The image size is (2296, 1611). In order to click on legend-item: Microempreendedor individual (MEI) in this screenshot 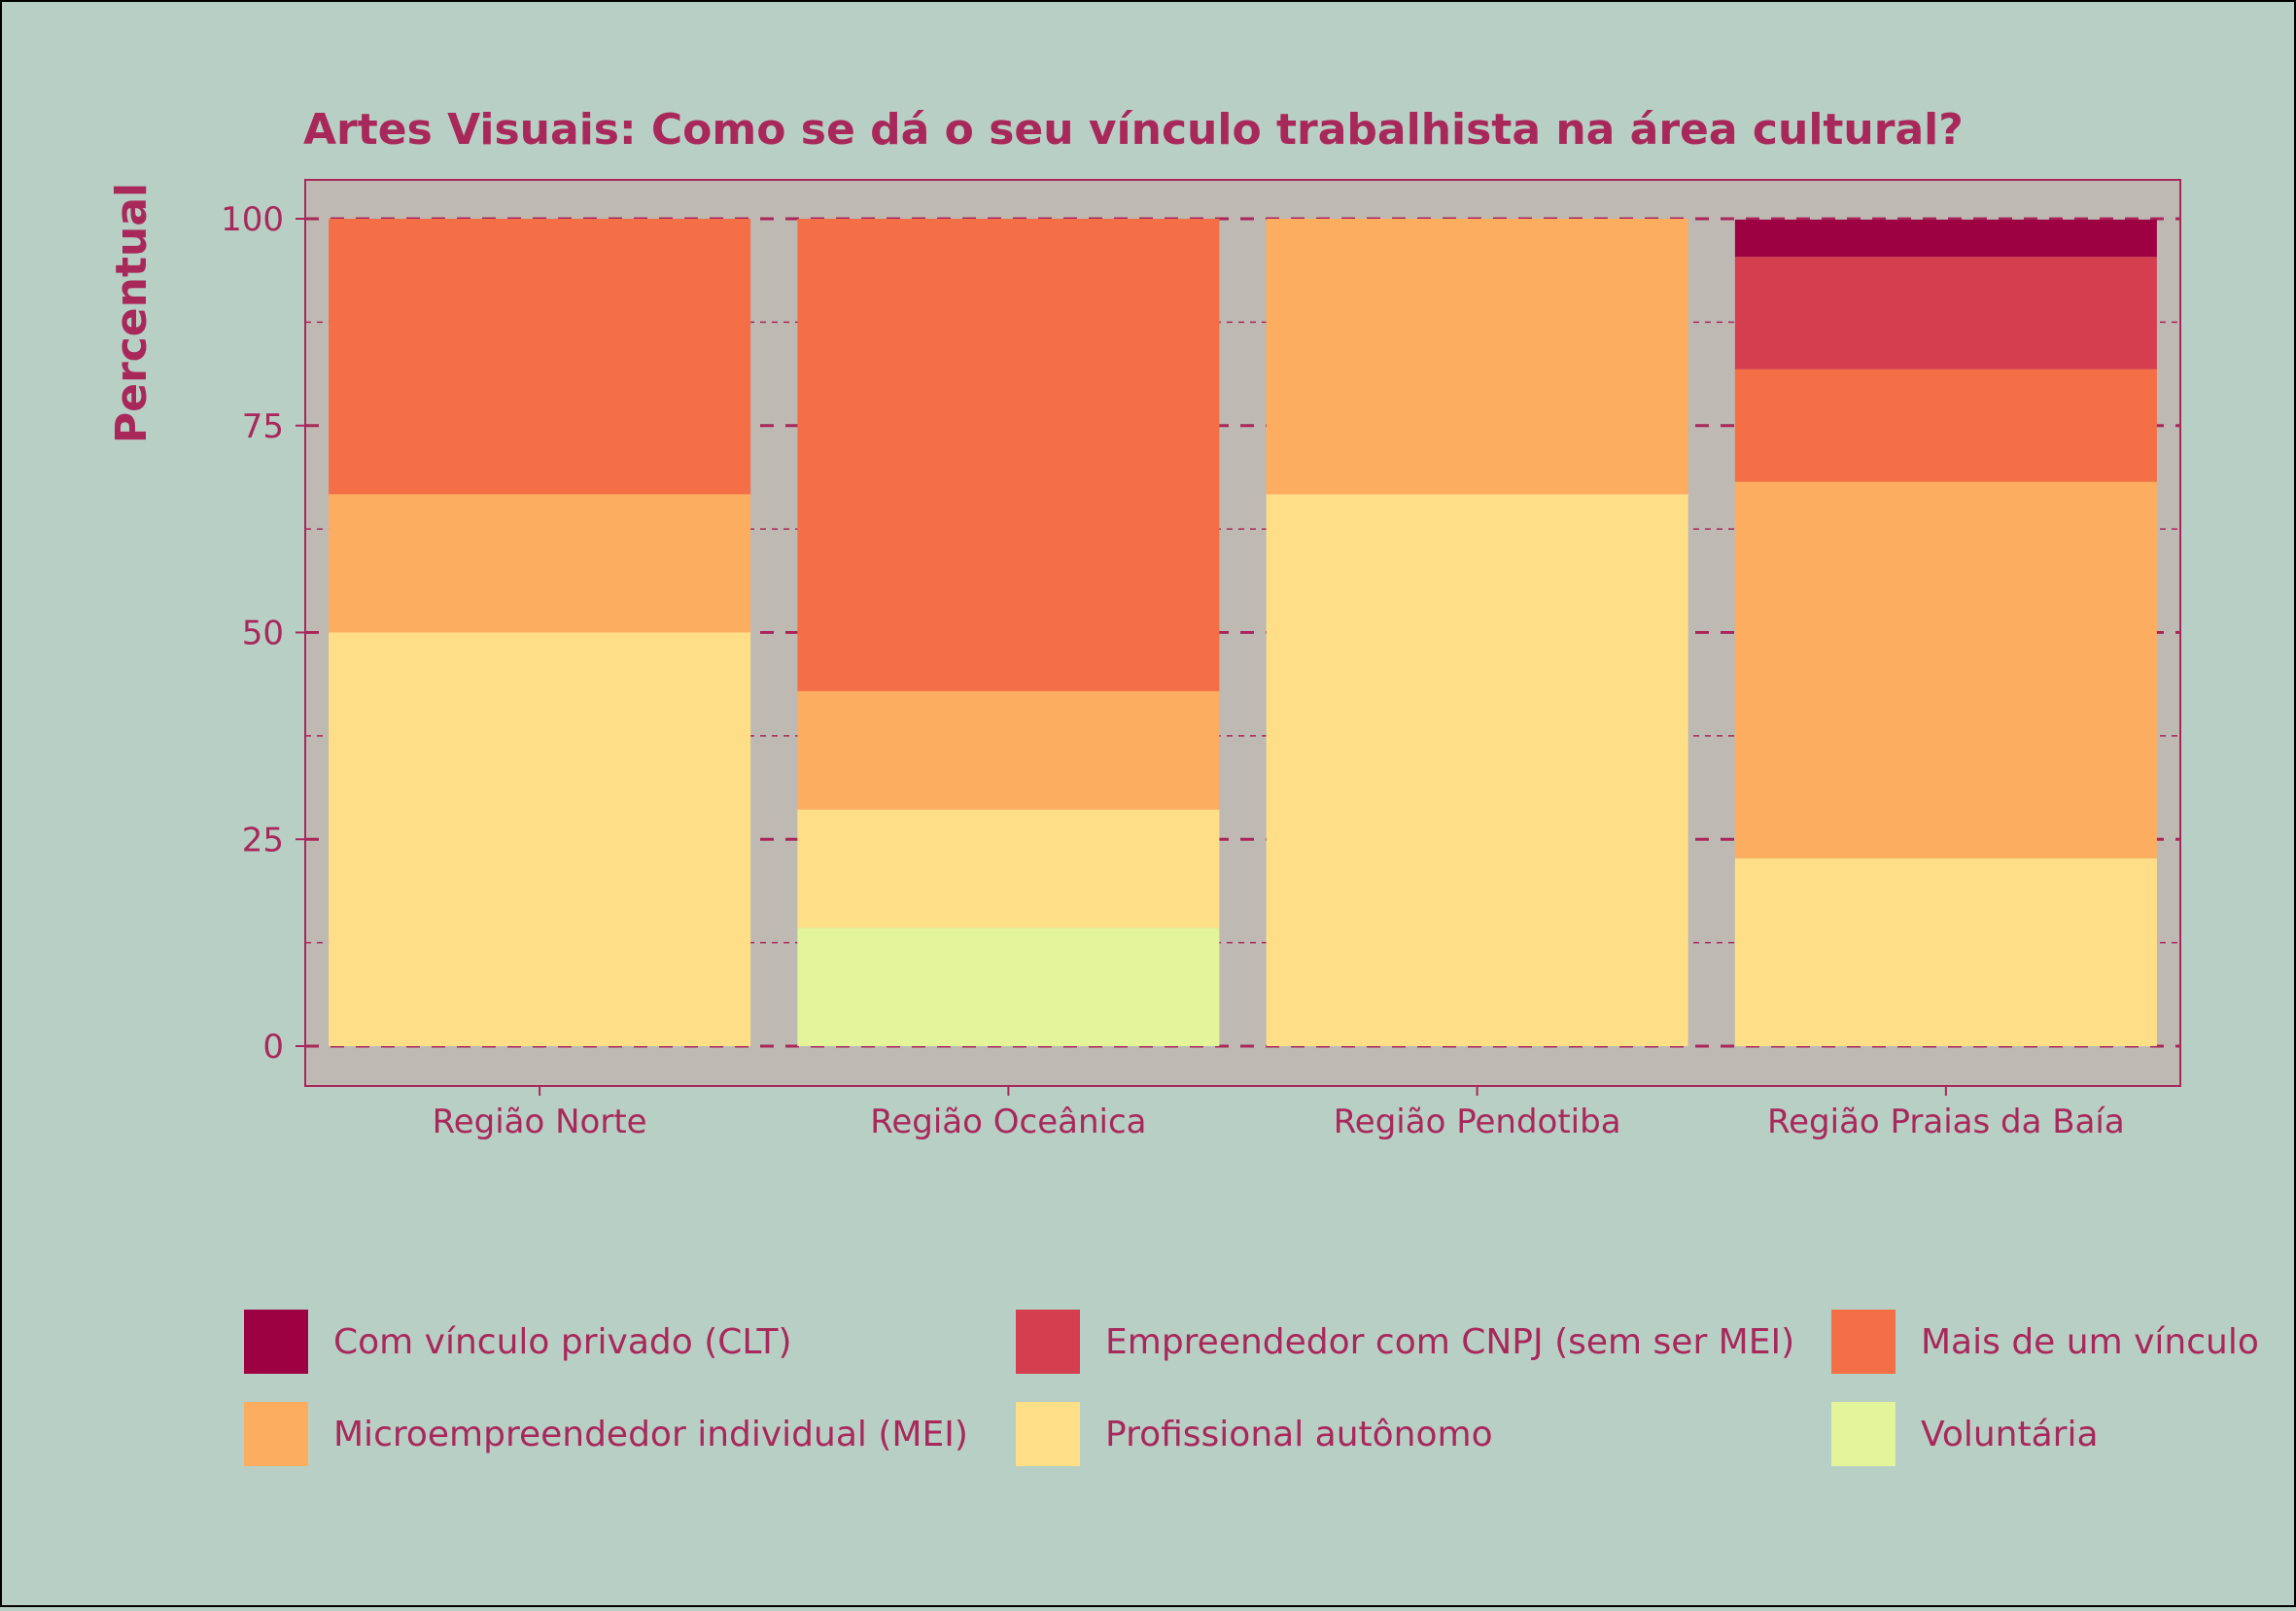, I will do `click(606, 1434)`.